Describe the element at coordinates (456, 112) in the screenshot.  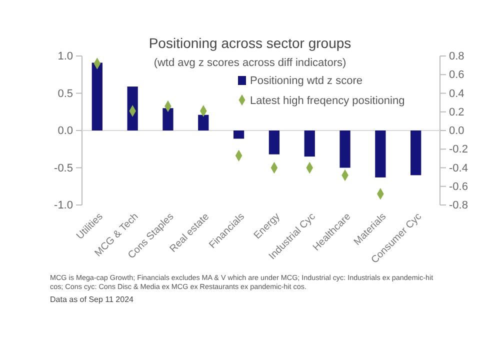
I see `y2-tick-label: 0.2` at that location.